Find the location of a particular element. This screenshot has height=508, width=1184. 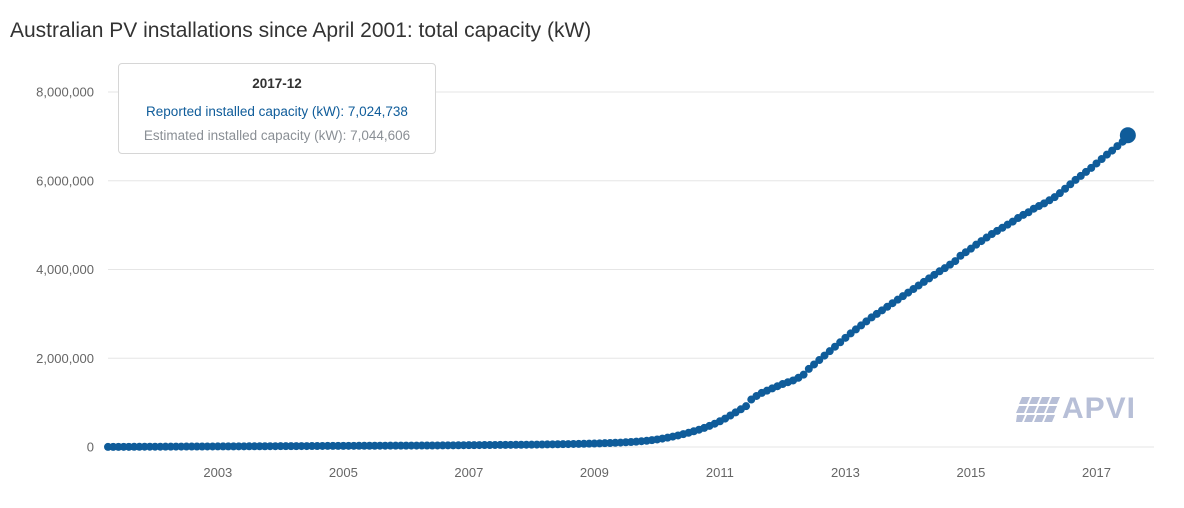

logo-text: APVI is located at coordinates (1099, 408).